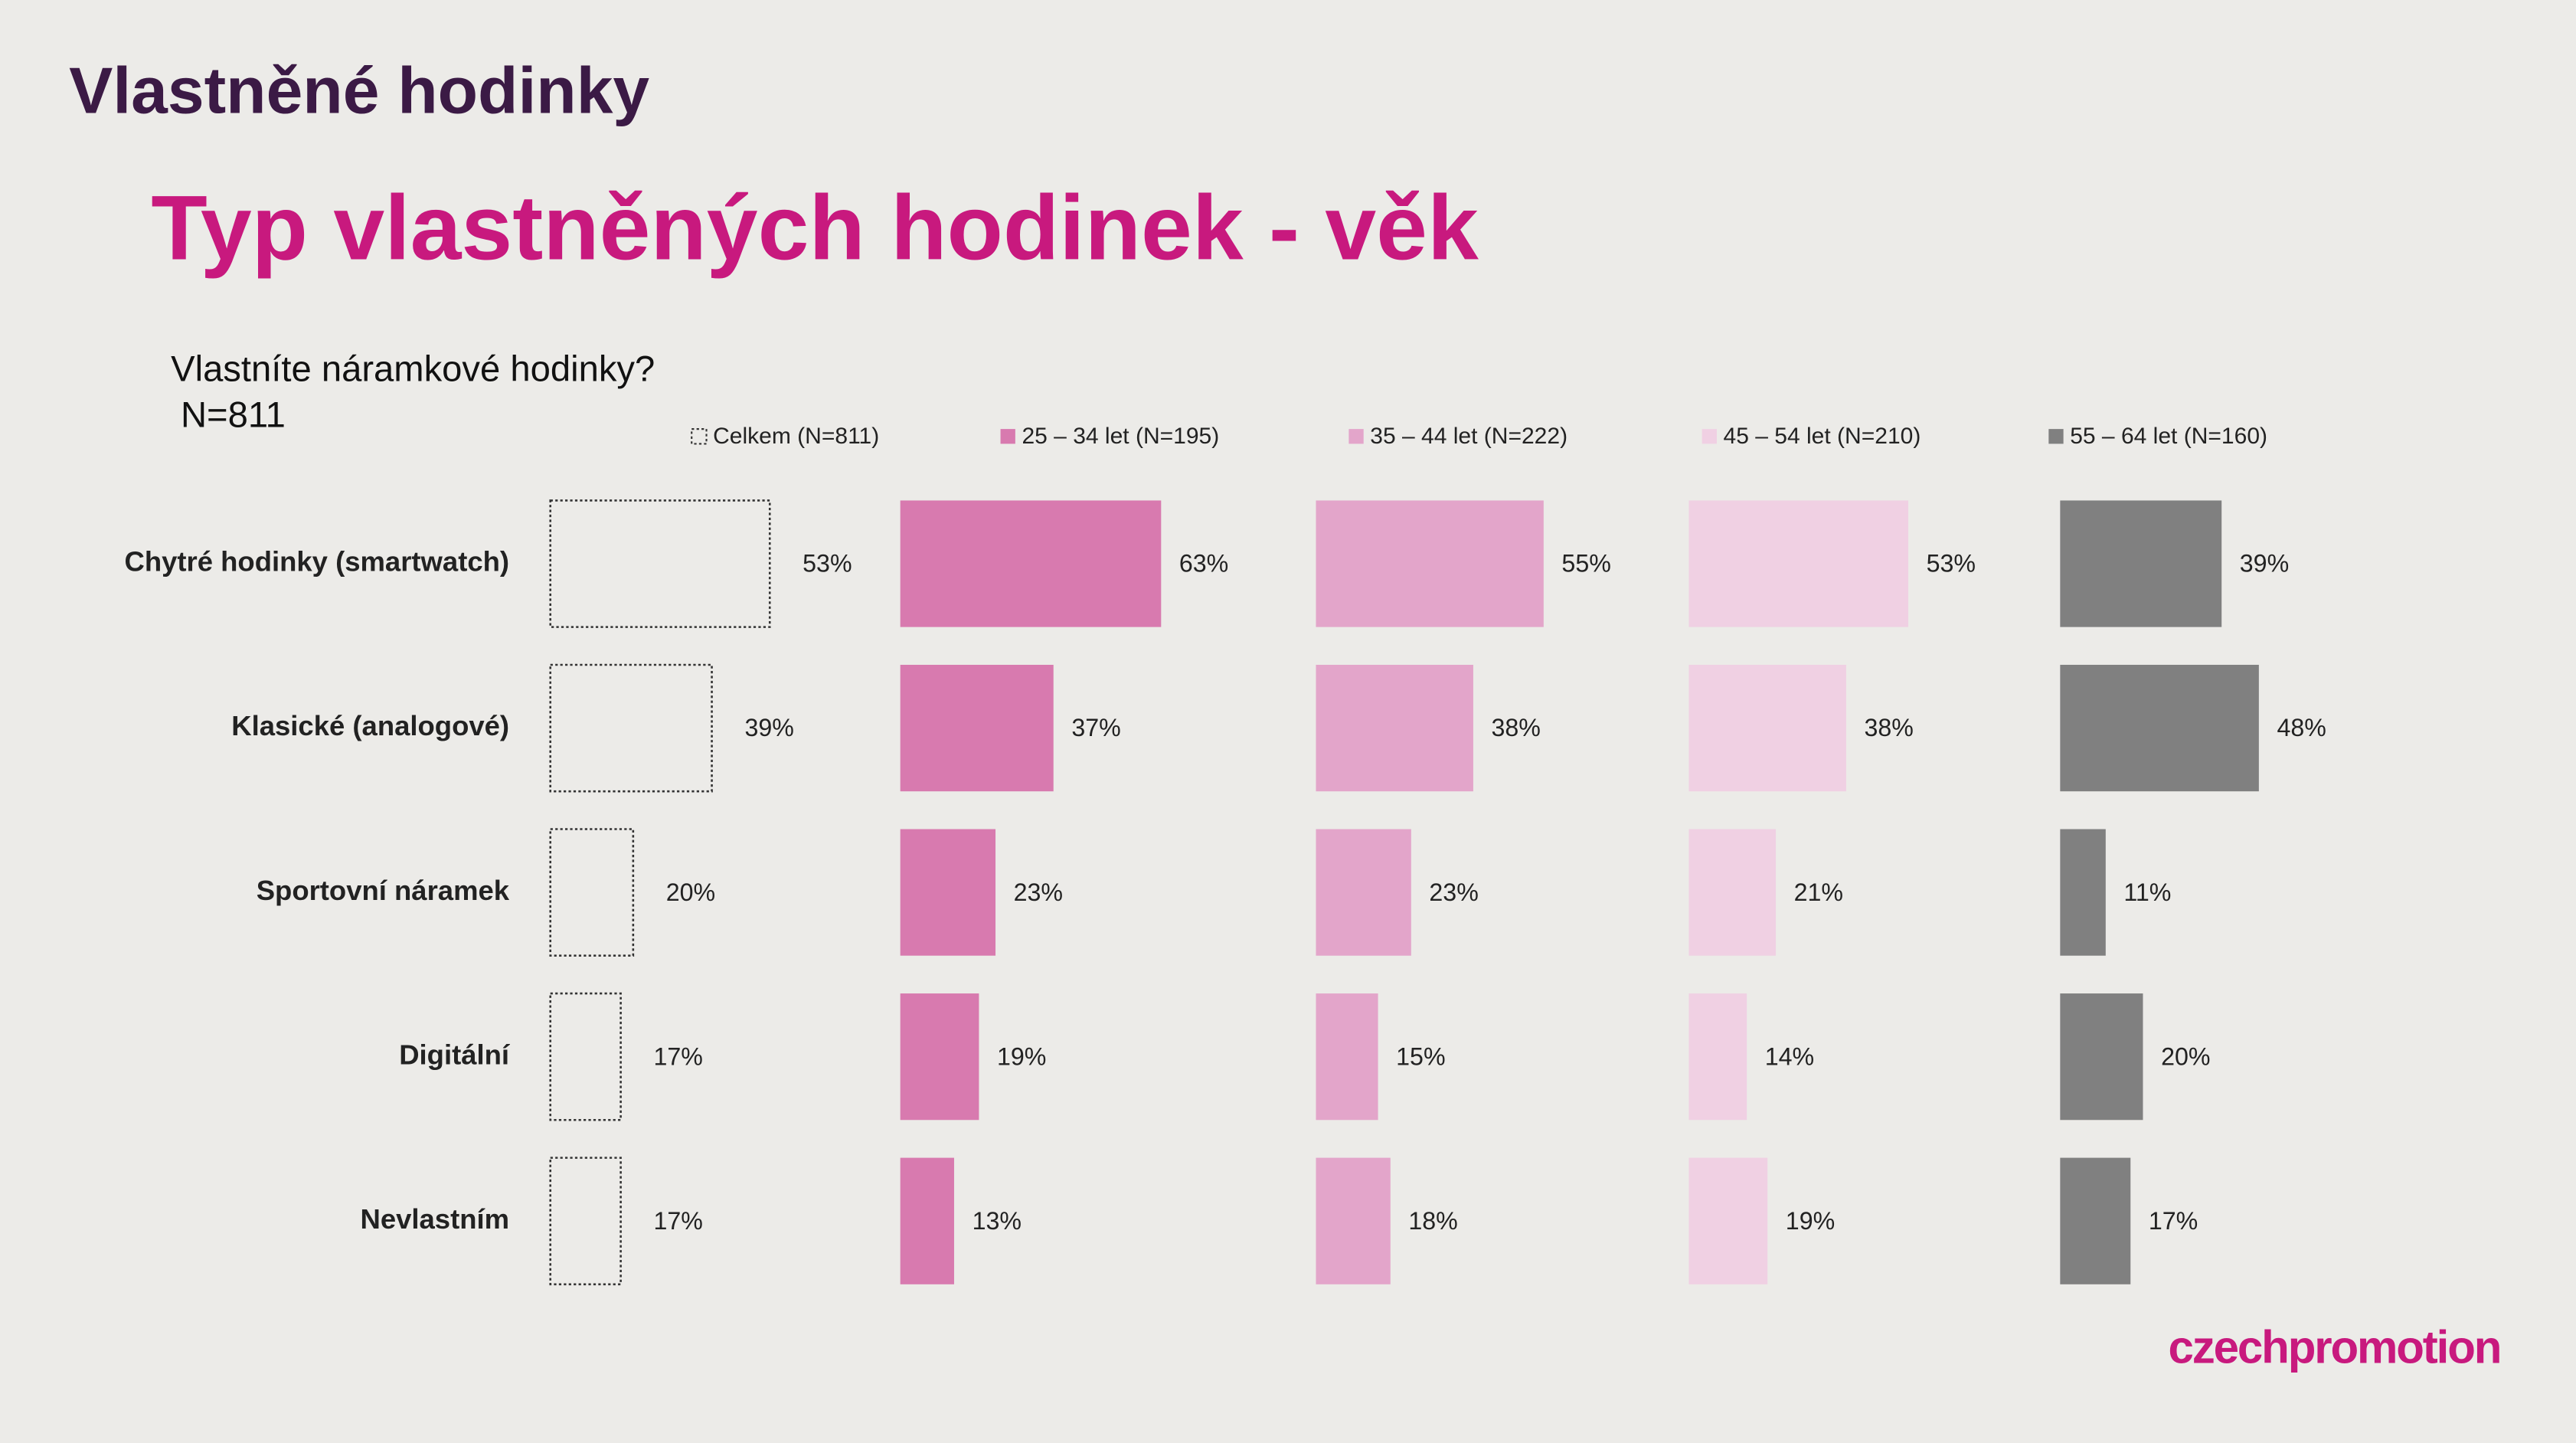 The height and width of the screenshot is (1443, 2576). I want to click on value-label: 14%, so click(1789, 1056).